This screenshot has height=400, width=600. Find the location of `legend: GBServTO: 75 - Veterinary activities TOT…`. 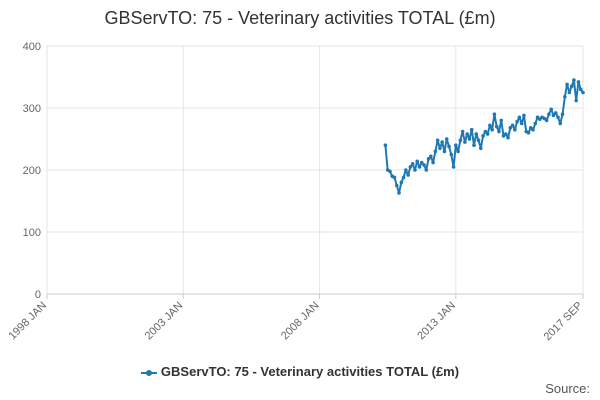

legend: GBServTO: 75 - Veterinary activities TOT… is located at coordinates (300, 371).